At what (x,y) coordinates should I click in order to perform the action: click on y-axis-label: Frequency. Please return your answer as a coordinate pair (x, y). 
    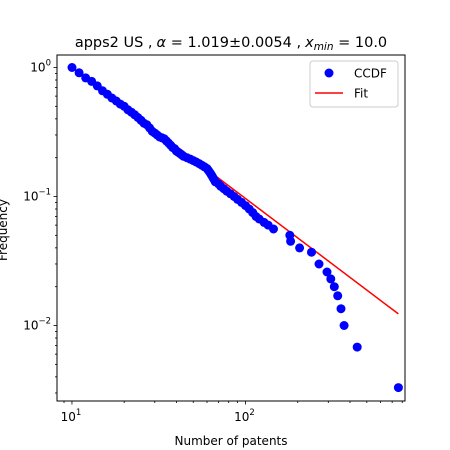
    Looking at the image, I should click on (5, 230).